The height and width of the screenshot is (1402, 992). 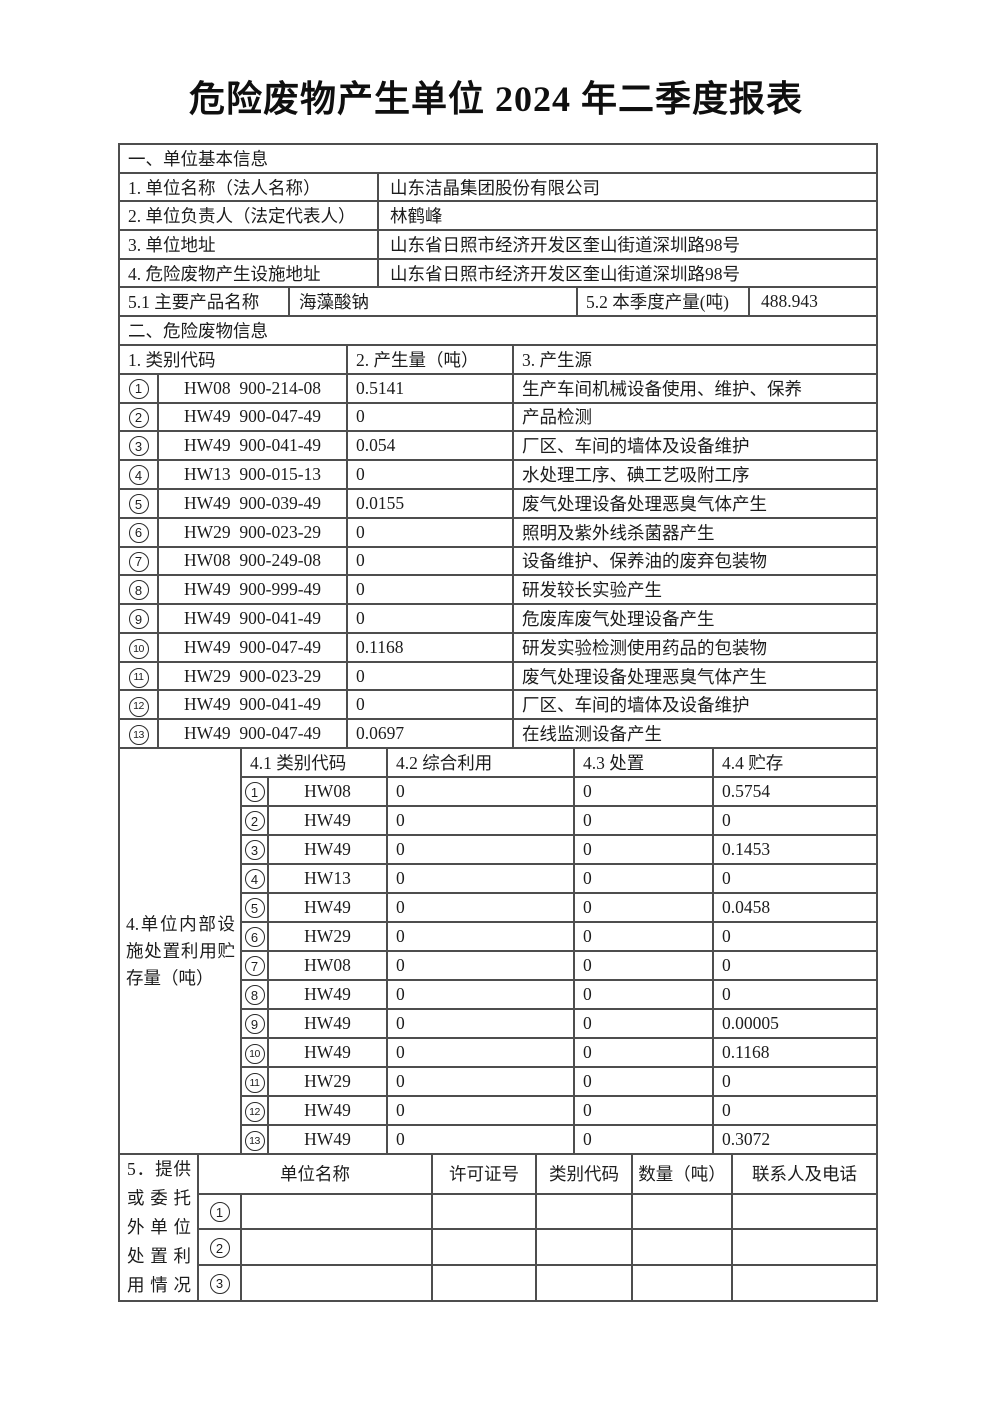 I want to click on circled-number: 8, so click(x=138, y=590).